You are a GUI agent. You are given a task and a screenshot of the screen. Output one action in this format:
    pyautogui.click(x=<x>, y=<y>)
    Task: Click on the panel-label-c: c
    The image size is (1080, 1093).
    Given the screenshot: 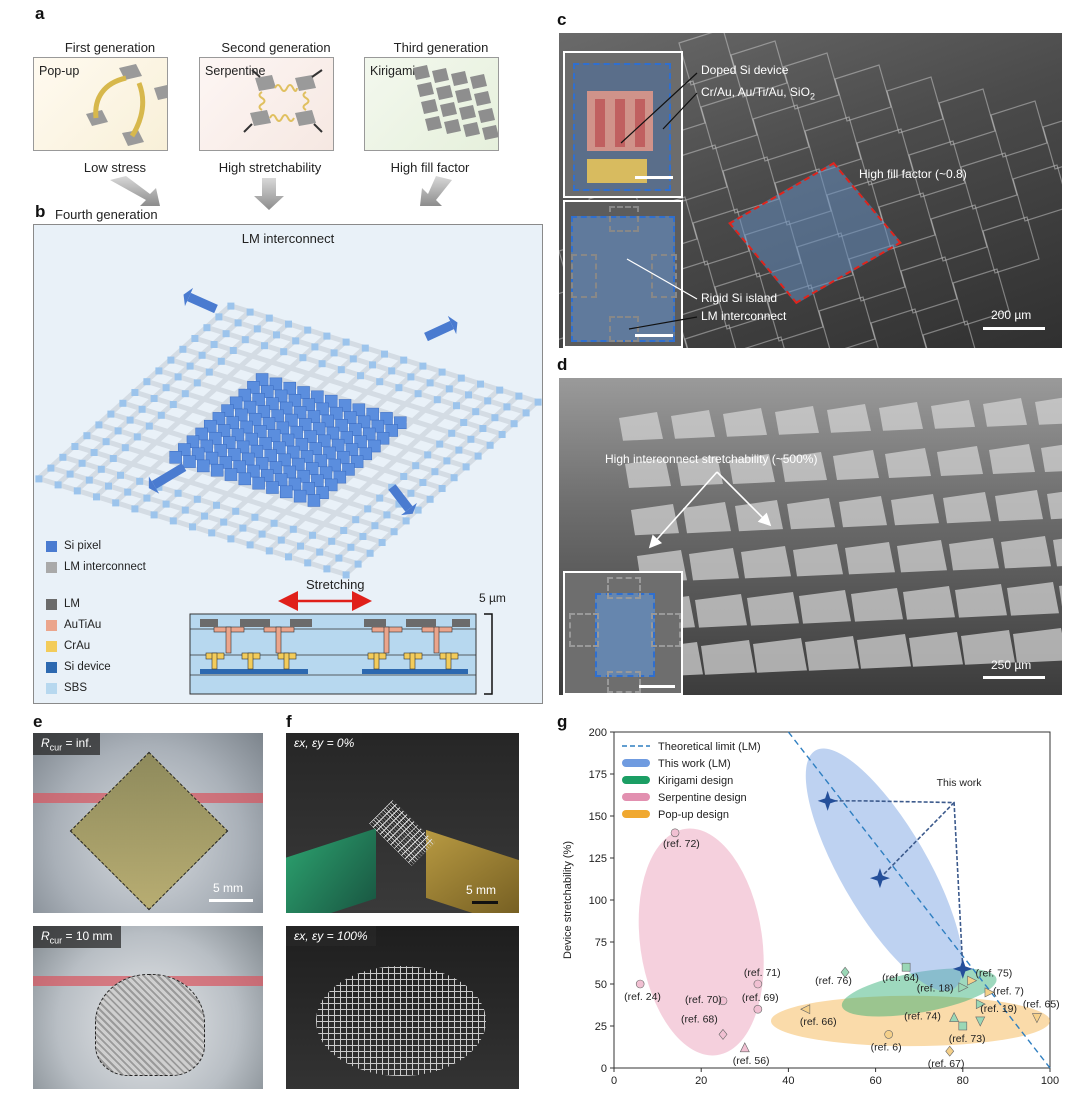 What is the action you would take?
    pyautogui.click(x=562, y=19)
    